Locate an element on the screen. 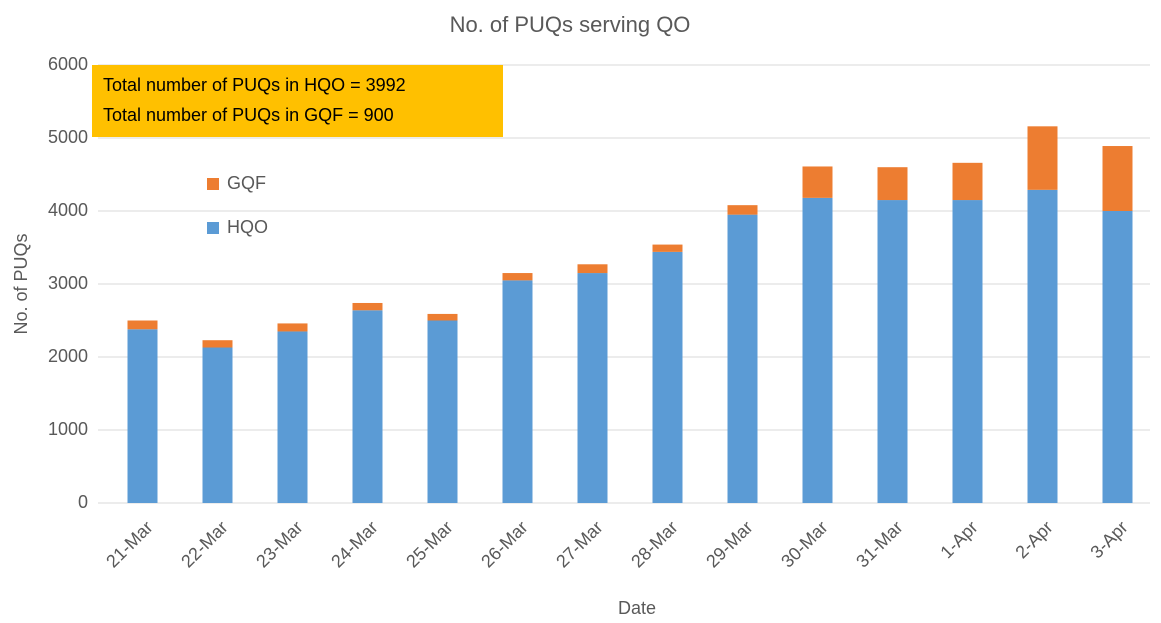 The height and width of the screenshot is (623, 1161). chart-title: No. of PUQs serving QO is located at coordinates (570, 24).